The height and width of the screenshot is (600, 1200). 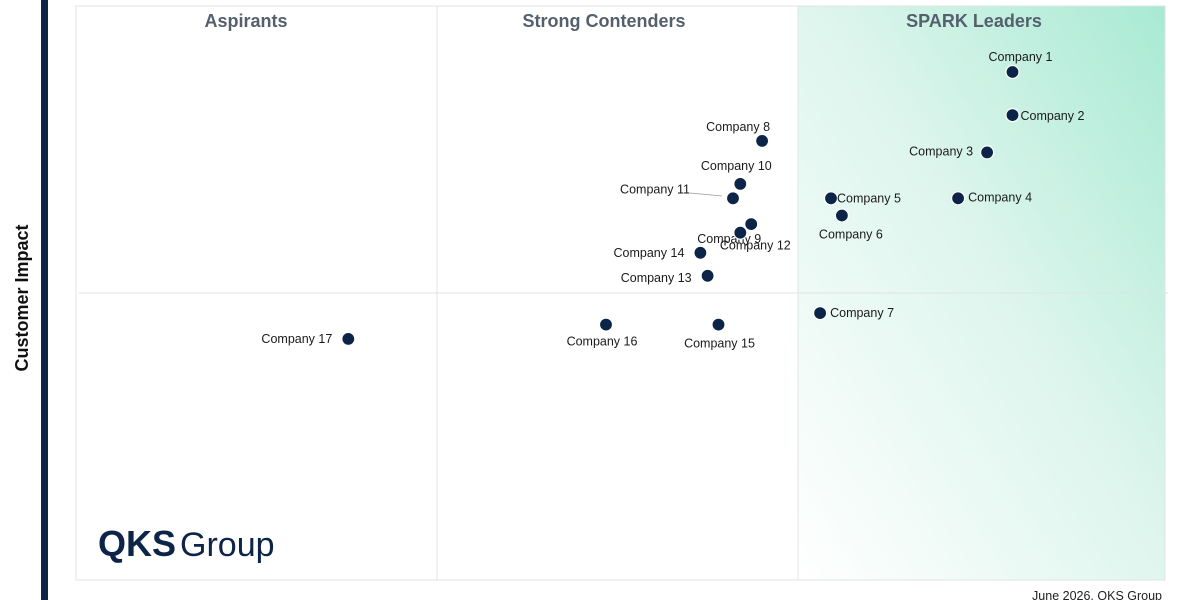 I want to click on quadrant-title-strong-contenders: Strong Contenders, so click(x=603, y=21).